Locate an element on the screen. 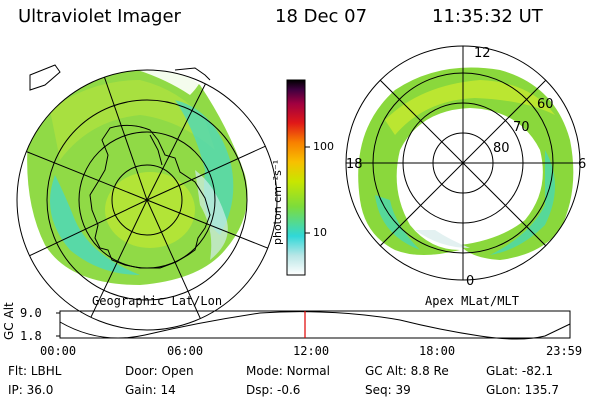 This screenshot has height=400, width=600. mlt-label-18: 18 is located at coordinates (354, 164).